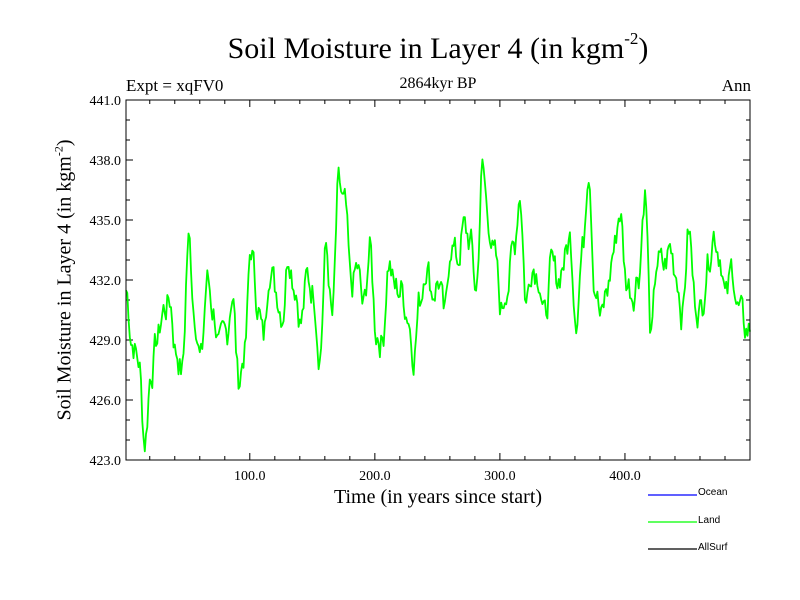 This screenshot has height=600, width=800. What do you see at coordinates (106, 341) in the screenshot?
I see `y-tick-label: 429.0` at bounding box center [106, 341].